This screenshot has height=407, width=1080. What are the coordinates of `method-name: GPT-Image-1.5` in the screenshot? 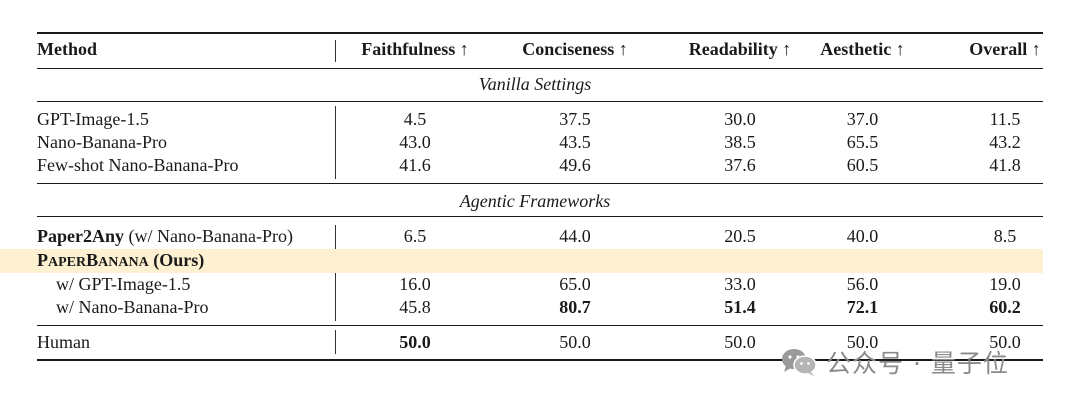 It's located at (93, 119).